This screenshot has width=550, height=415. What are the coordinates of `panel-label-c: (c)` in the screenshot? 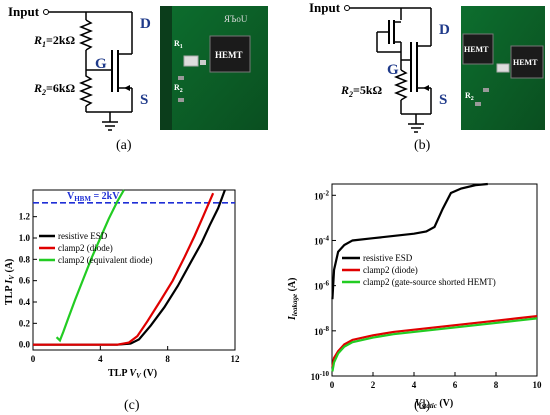 It's located at (132, 405).